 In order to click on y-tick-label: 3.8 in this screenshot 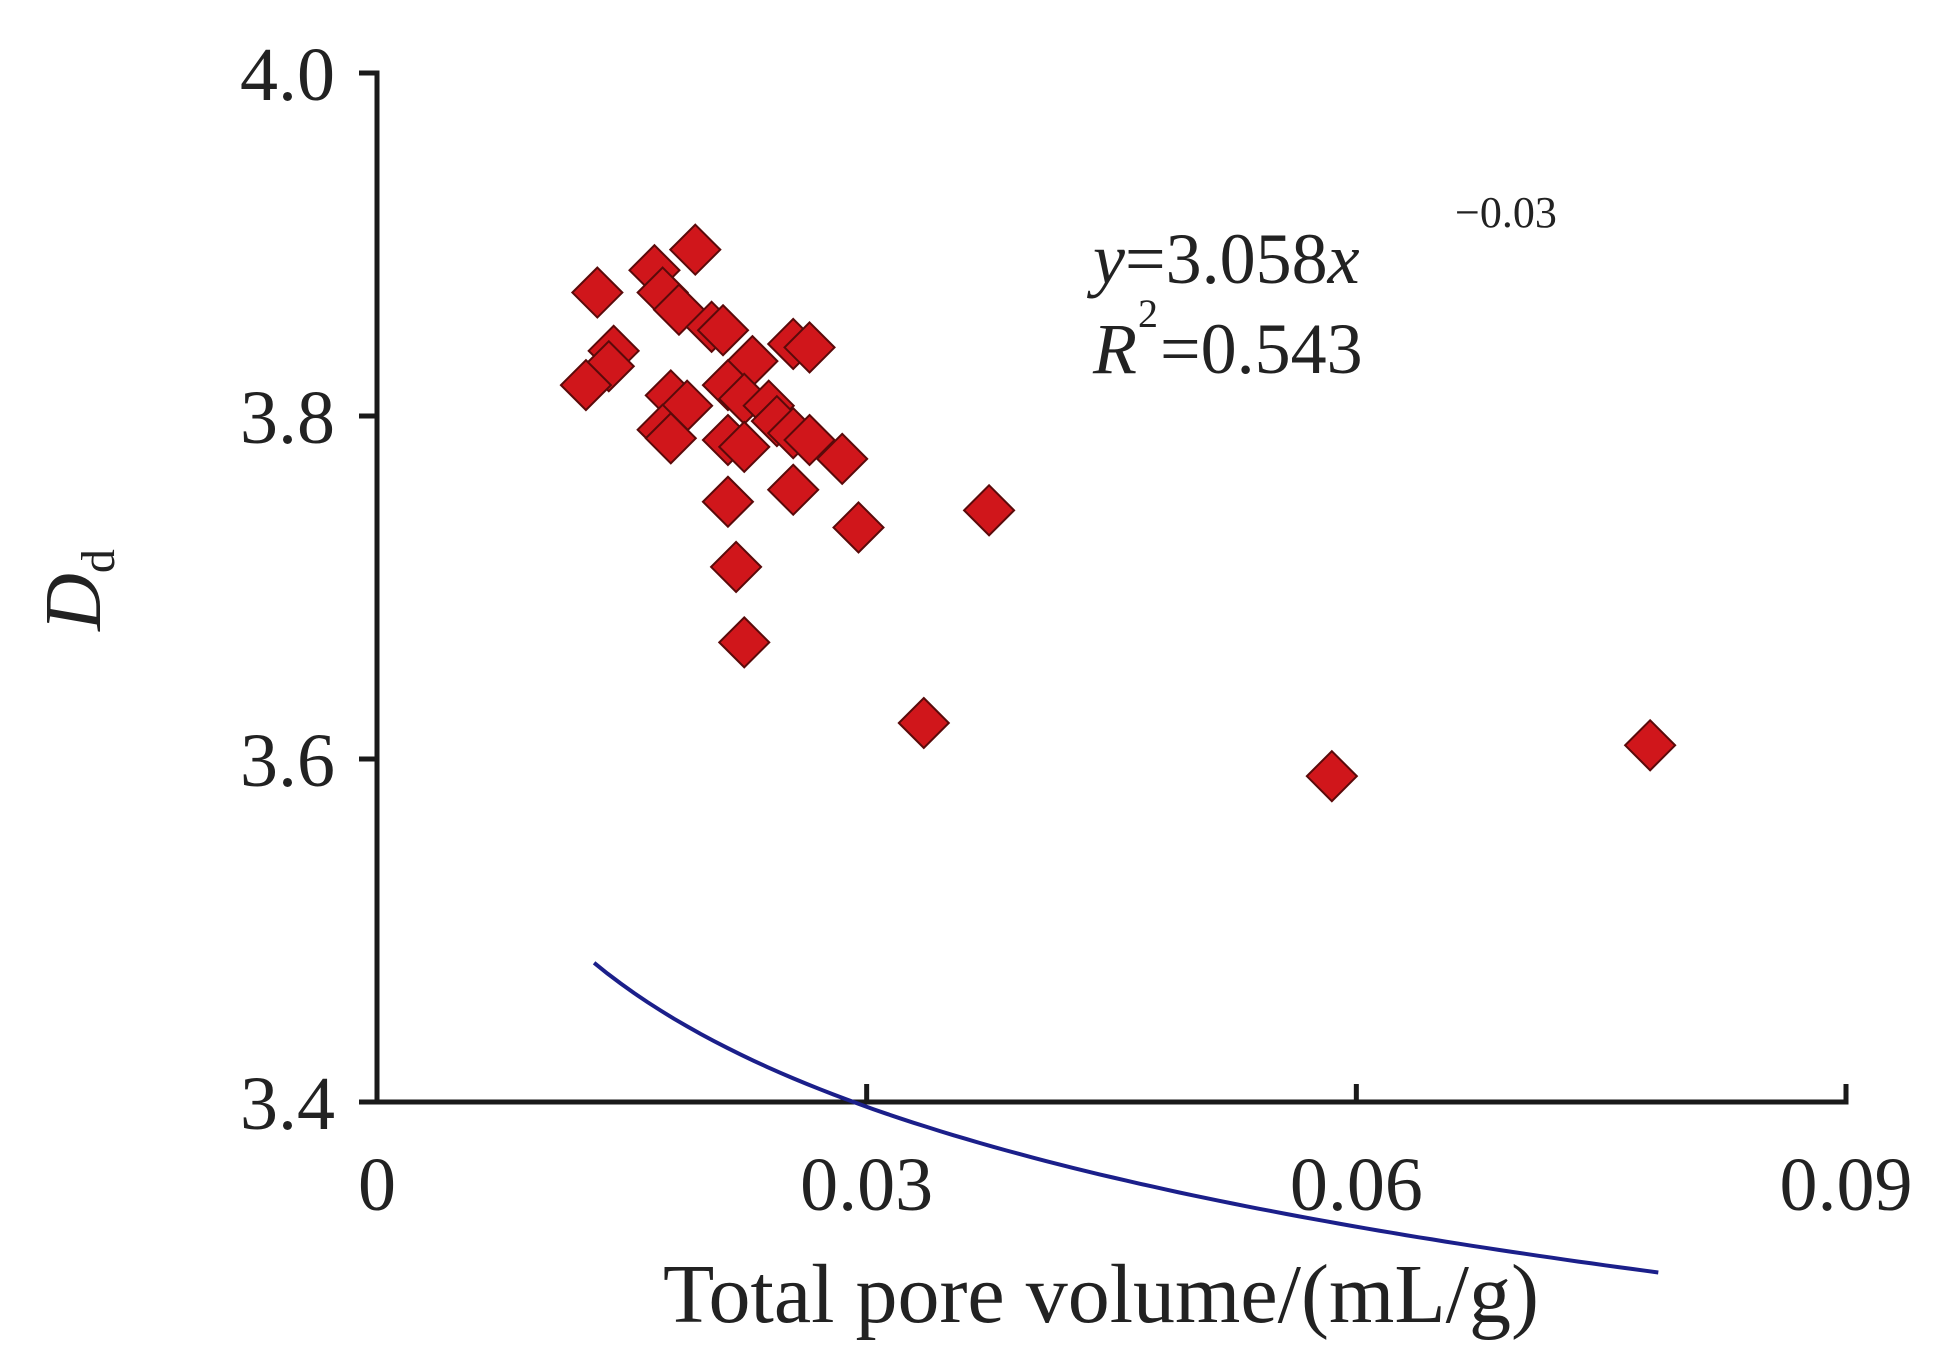, I will do `click(287, 418)`.